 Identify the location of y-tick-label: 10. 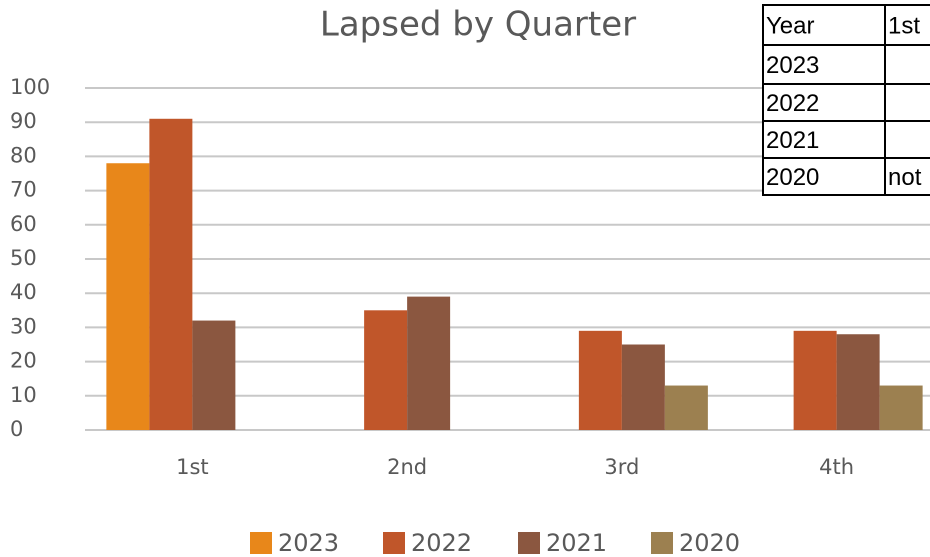
(23, 395).